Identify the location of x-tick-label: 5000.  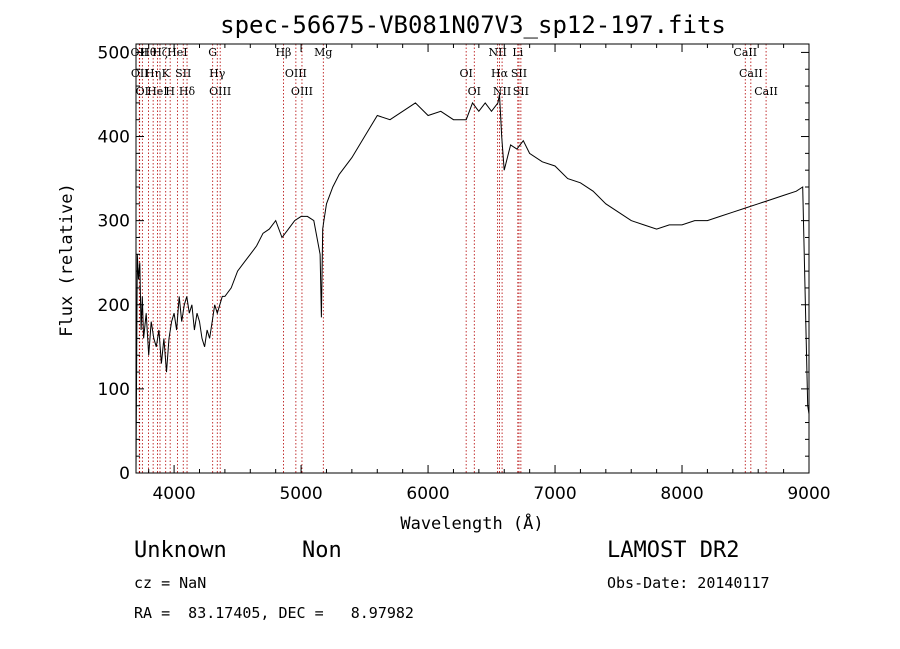
(300, 494).